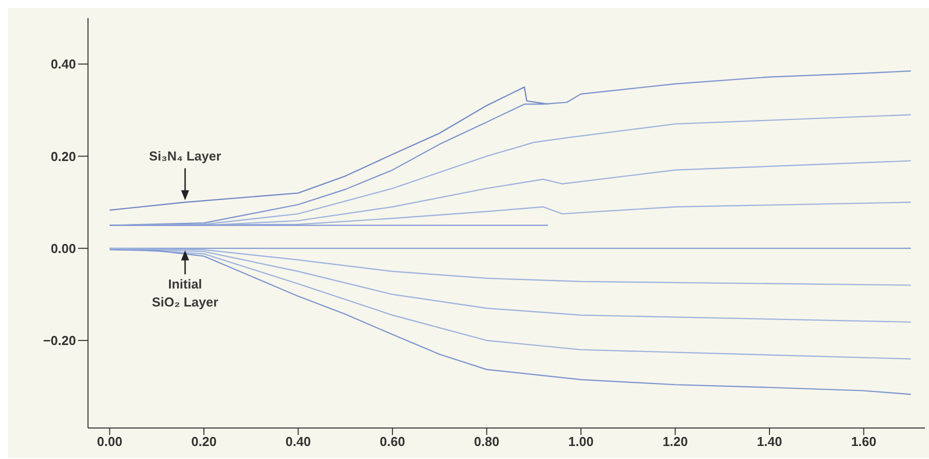 Image resolution: width=929 pixels, height=459 pixels. I want to click on y-tick-label: 0.40, so click(63, 64).